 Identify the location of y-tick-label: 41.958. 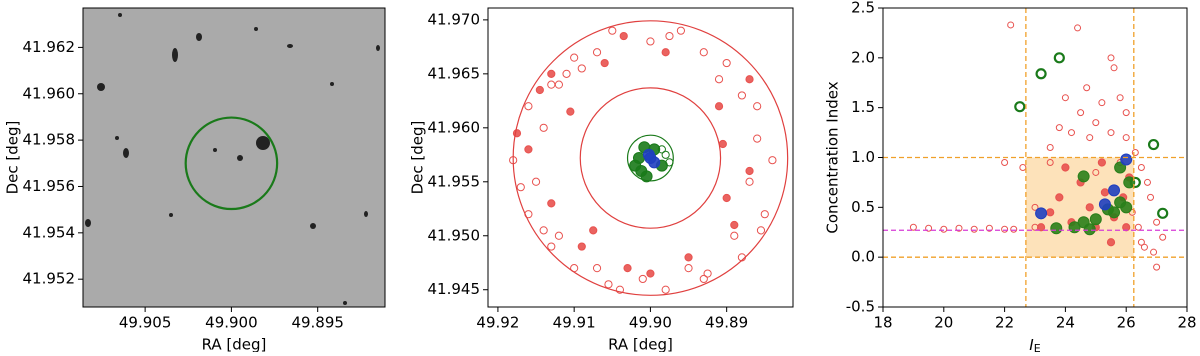
(49, 140).